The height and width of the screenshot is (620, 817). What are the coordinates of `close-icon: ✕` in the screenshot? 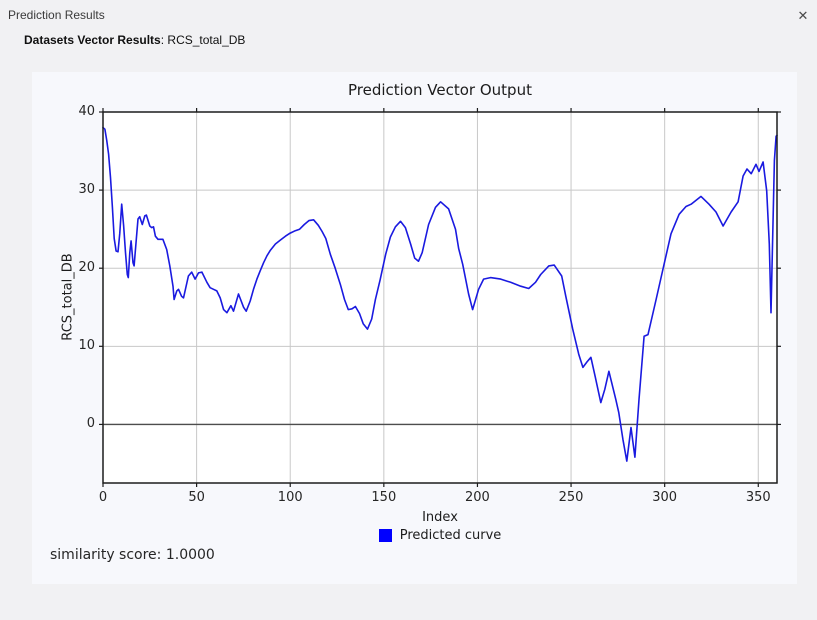 It's located at (803, 15).